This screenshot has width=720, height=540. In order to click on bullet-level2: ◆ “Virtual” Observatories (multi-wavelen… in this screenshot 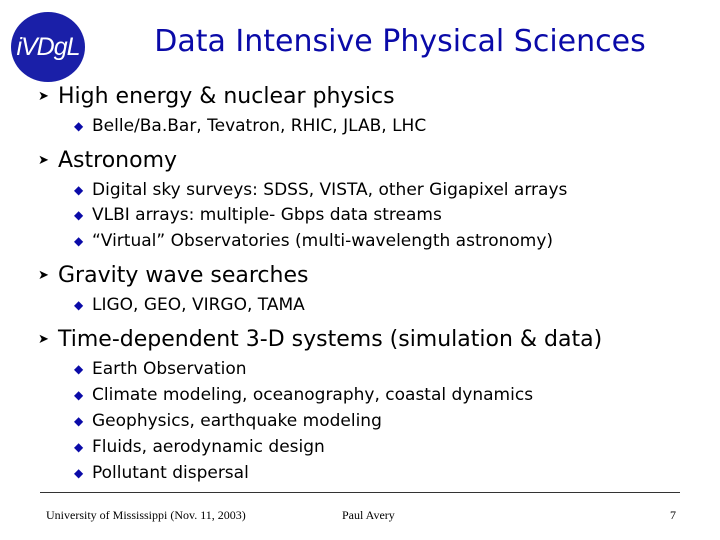, I will do `click(313, 241)`.